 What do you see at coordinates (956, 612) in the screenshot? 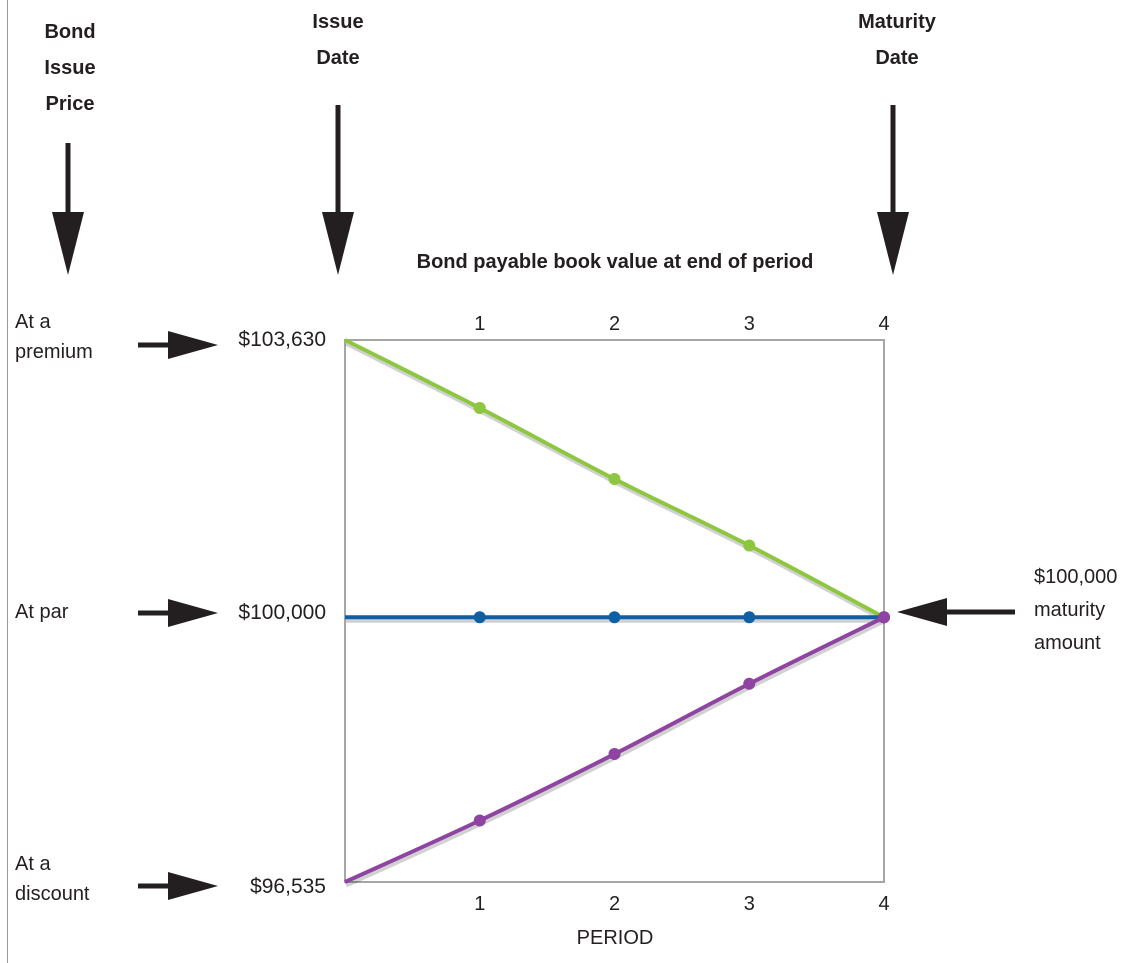
I see `left-arrow-icon` at bounding box center [956, 612].